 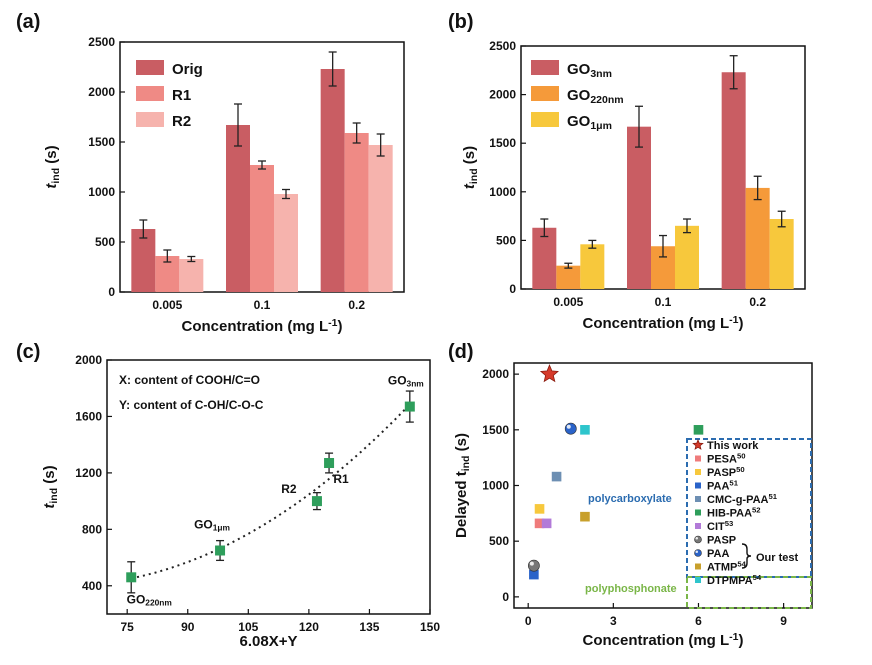 I want to click on y-tick-label: 400, so click(x=92, y=586).